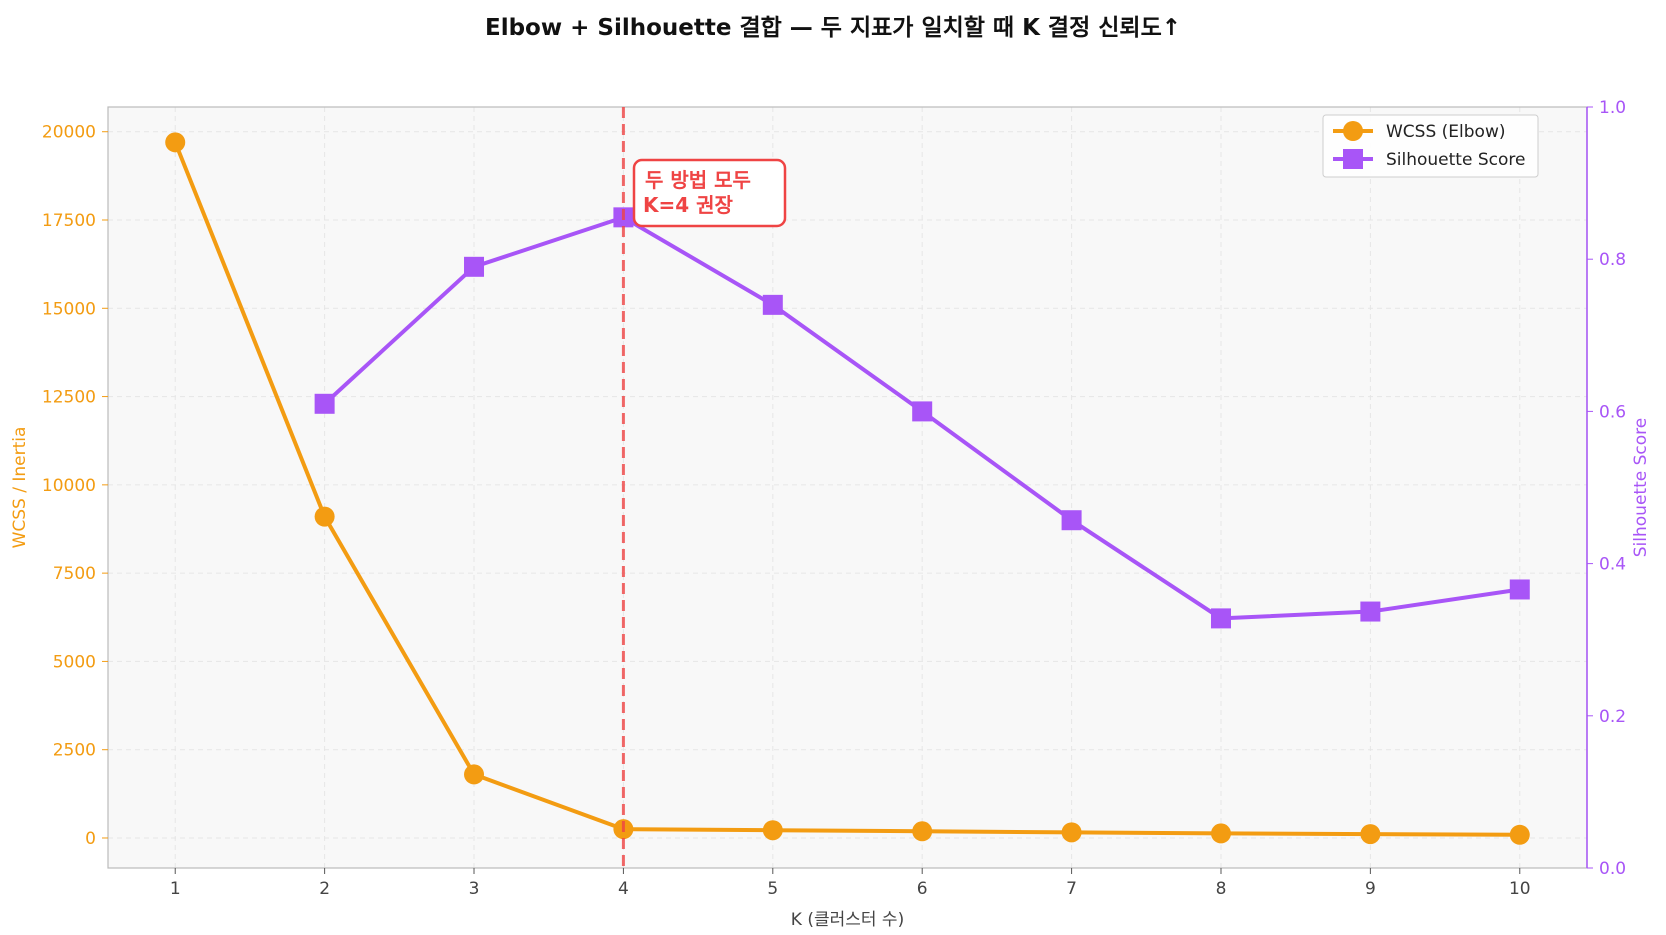  Describe the element at coordinates (175, 889) in the screenshot. I see `x-tick-label: 1` at that location.